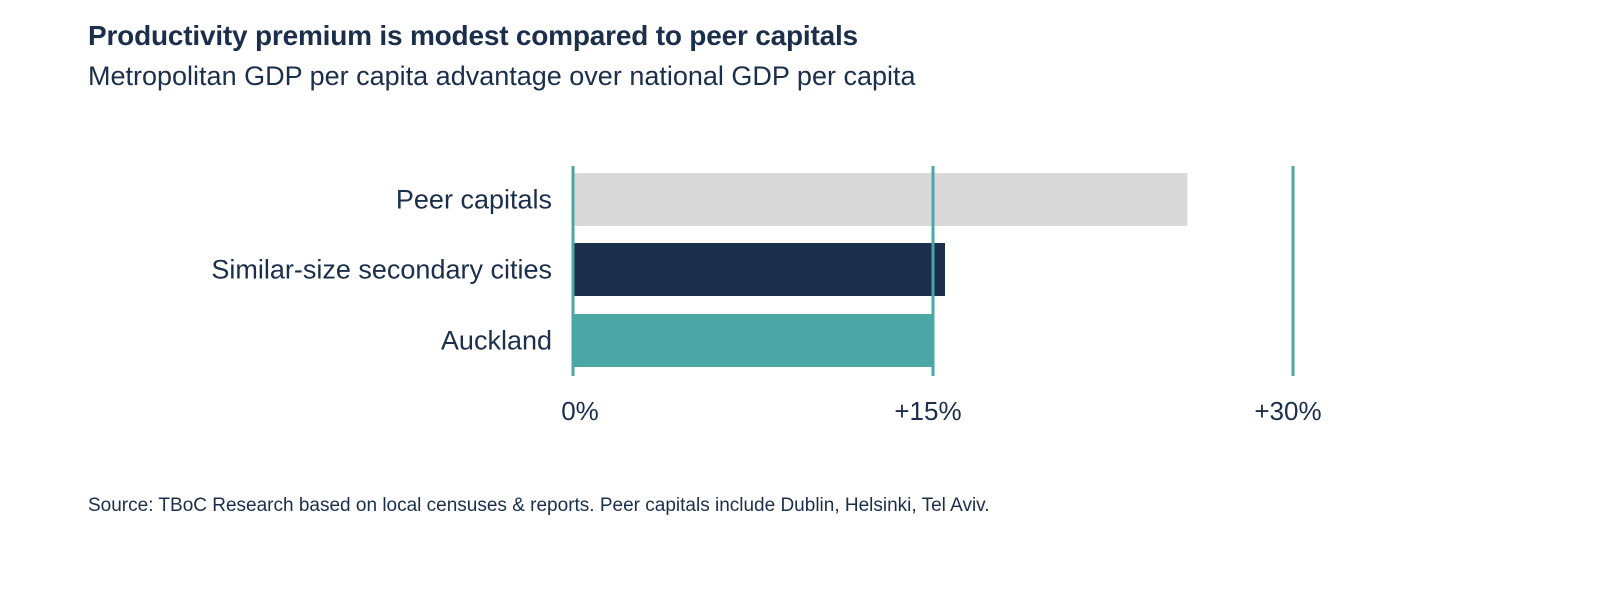  I want to click on bar-peer-capitals, so click(880, 199).